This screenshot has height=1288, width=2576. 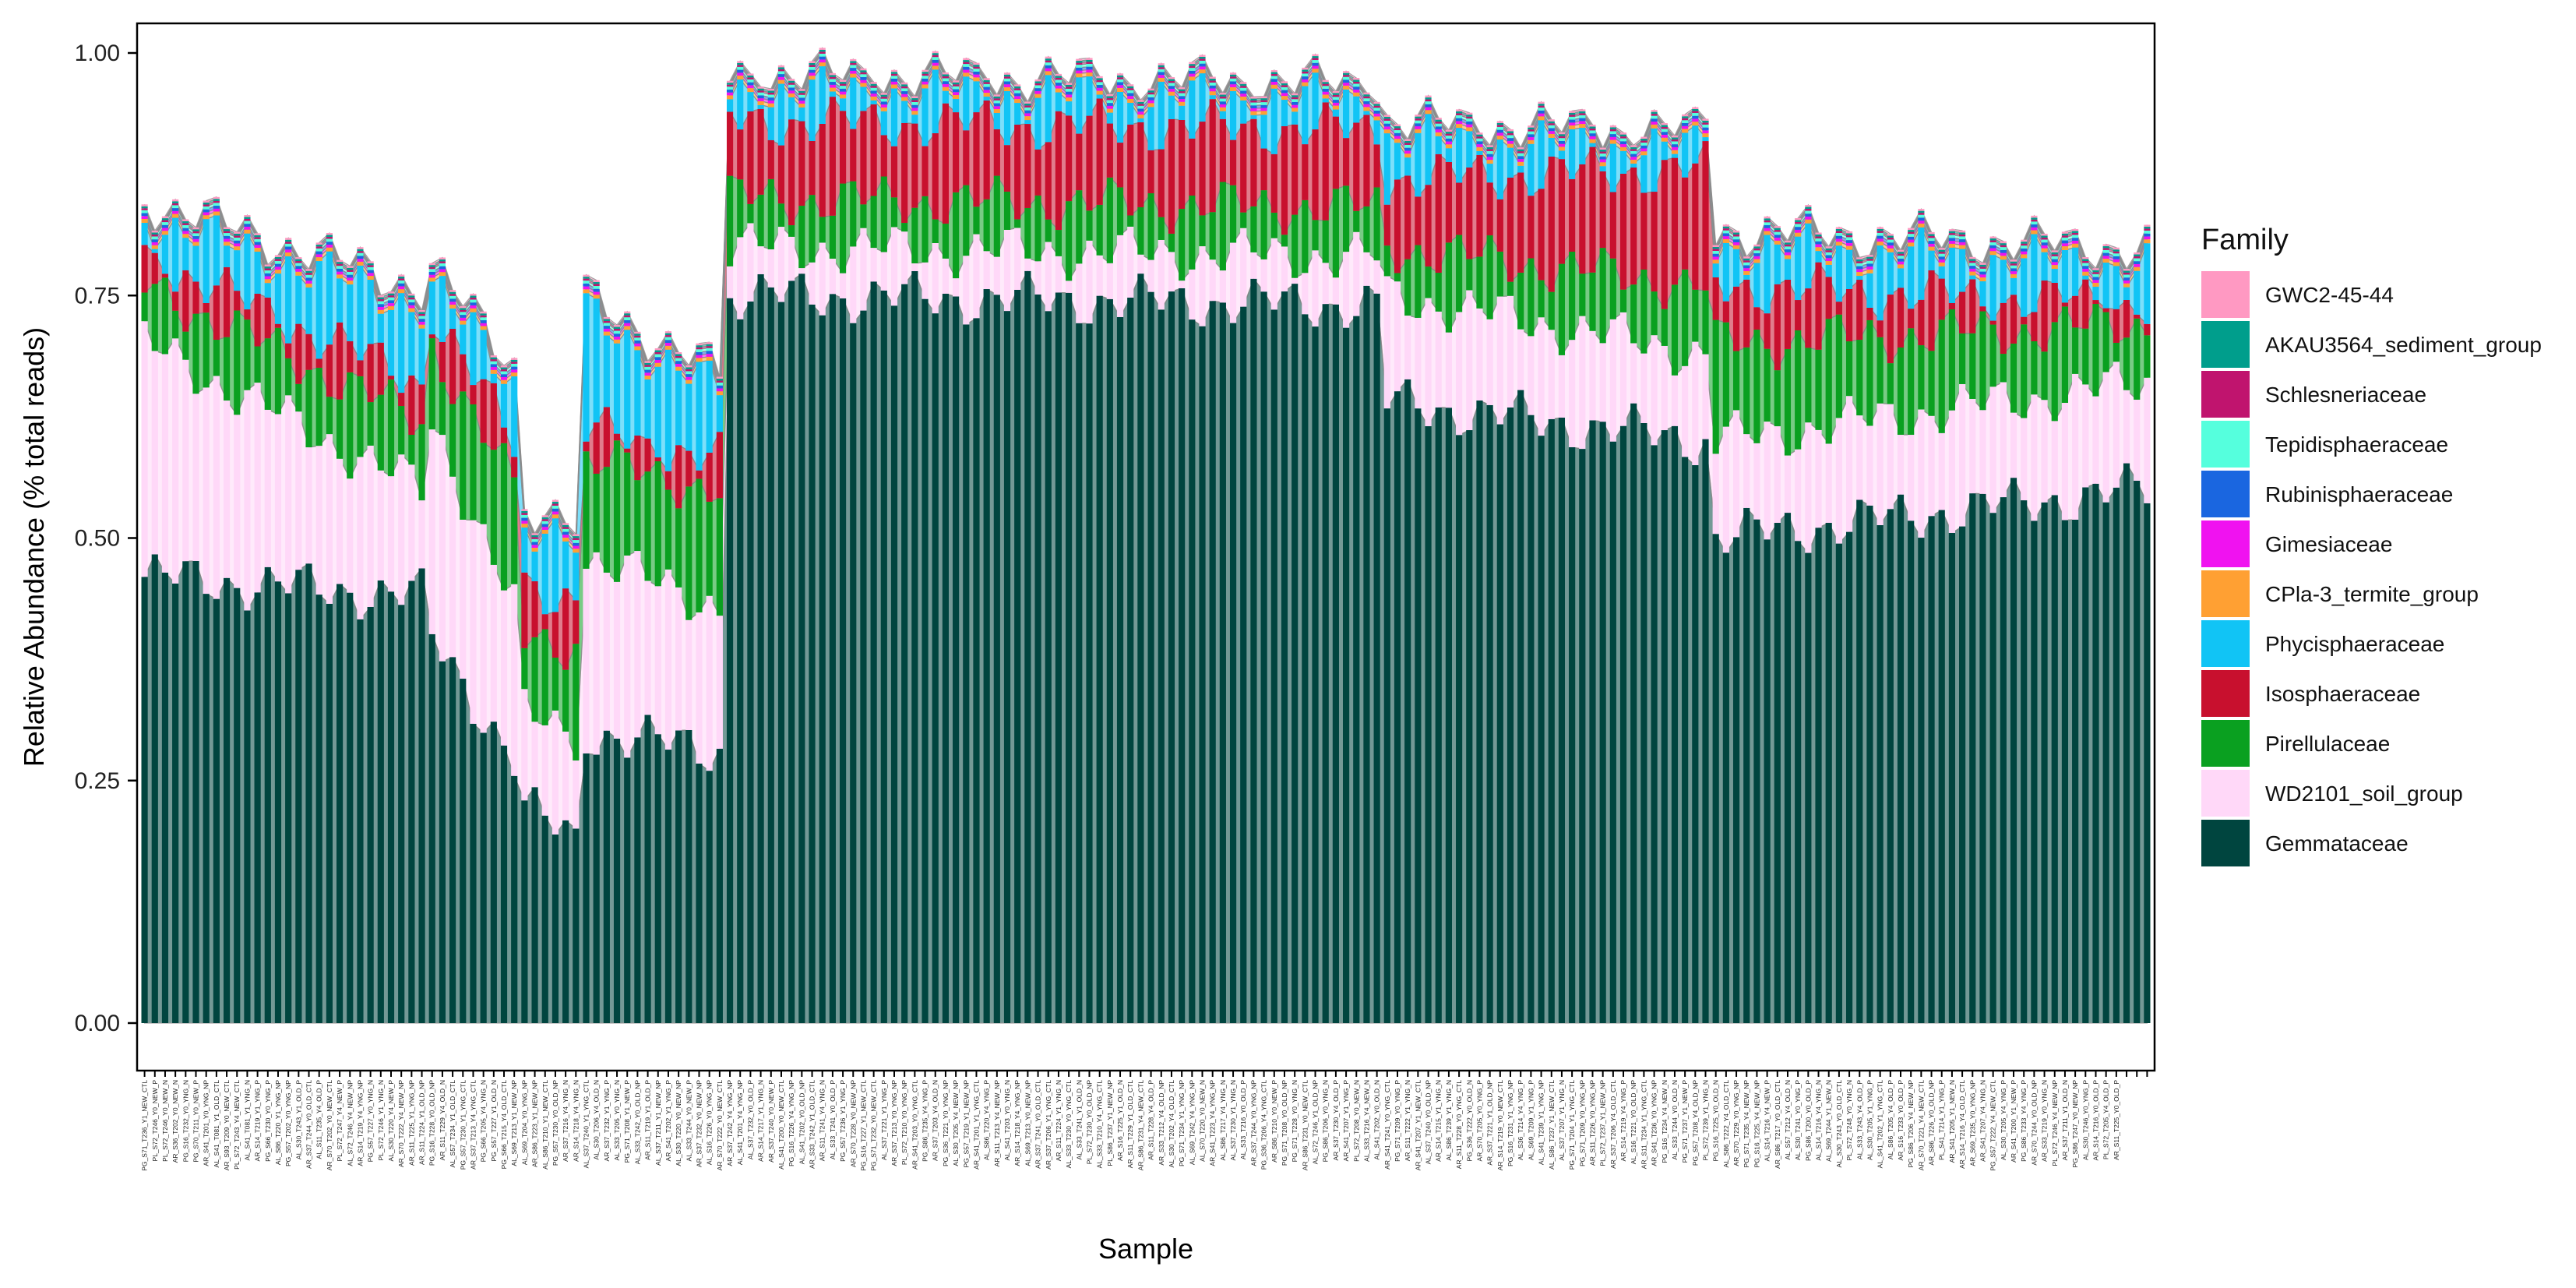 I want to click on x-tick-label: PG_S86_T206_Y4_NEW_NP, so click(x=1911, y=1124).